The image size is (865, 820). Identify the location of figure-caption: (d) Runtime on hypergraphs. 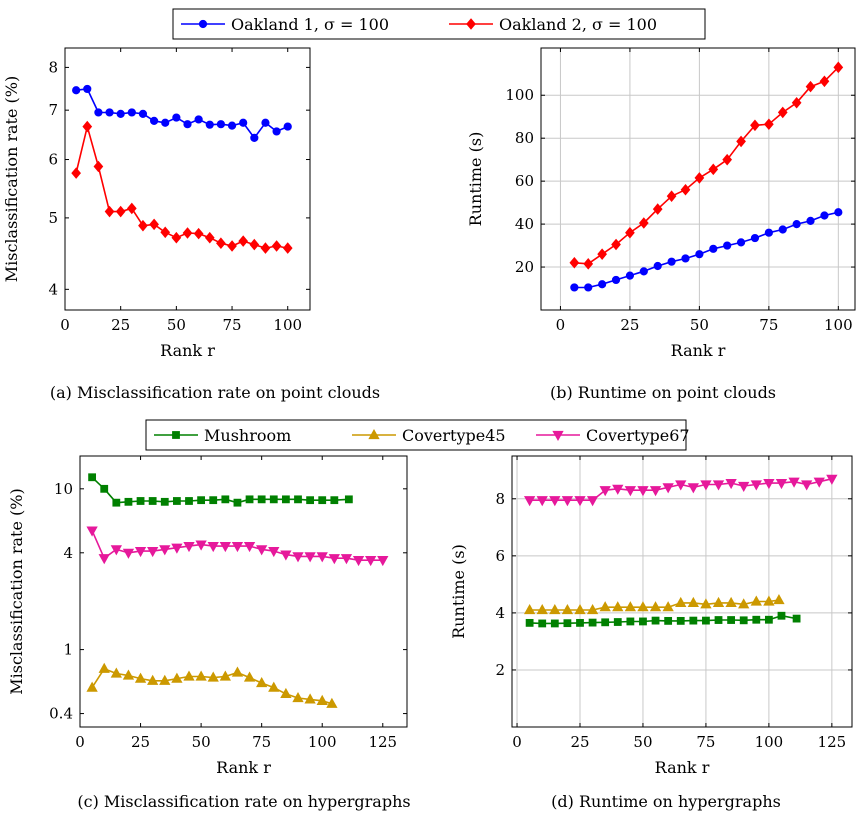
(666, 801).